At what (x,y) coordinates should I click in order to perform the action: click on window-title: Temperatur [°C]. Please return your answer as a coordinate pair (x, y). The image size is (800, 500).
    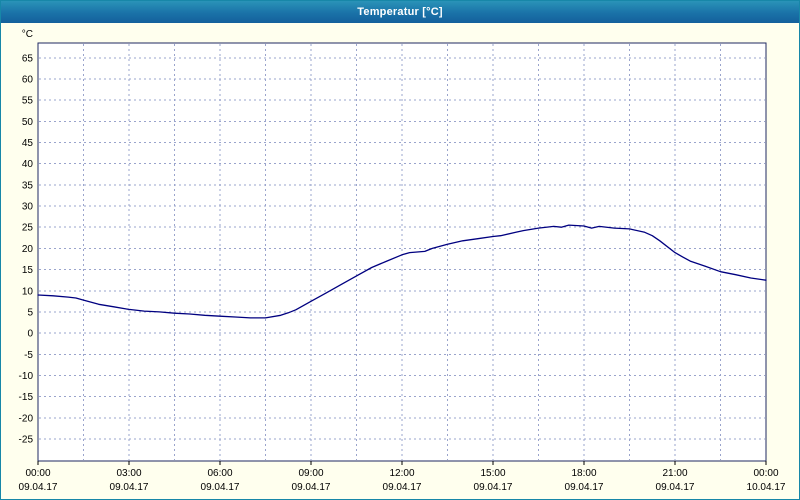
    Looking at the image, I should click on (400, 12).